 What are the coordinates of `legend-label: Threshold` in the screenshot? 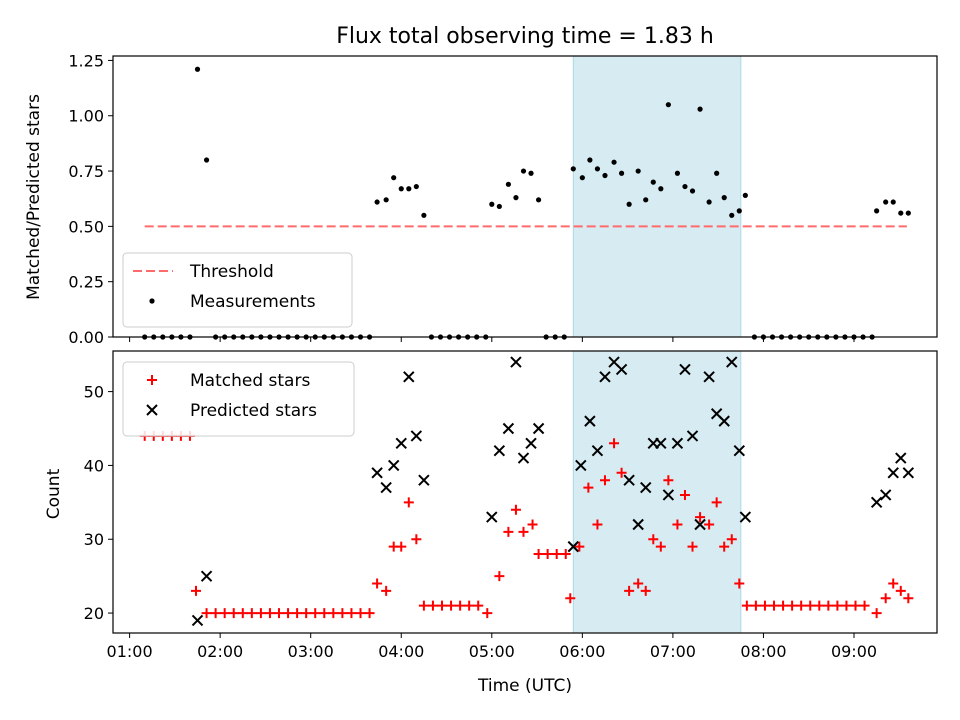 It's located at (231, 272).